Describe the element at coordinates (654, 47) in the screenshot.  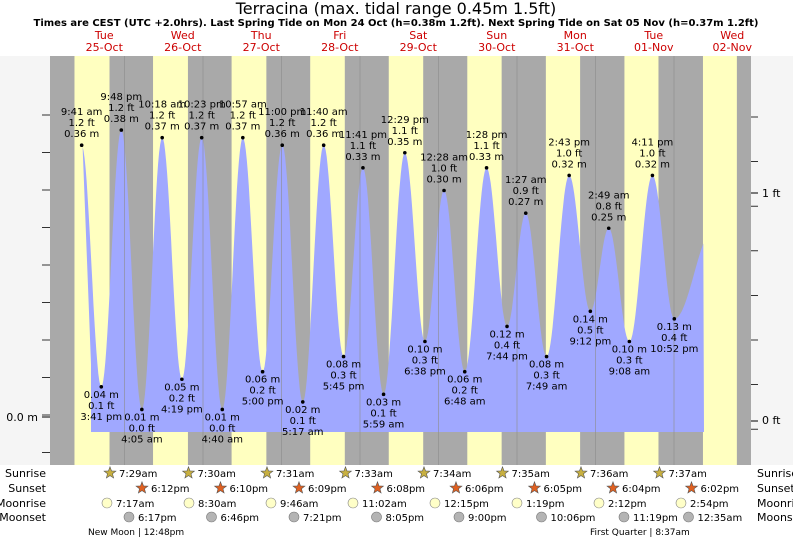
I see `day-date: 01-Nov` at that location.